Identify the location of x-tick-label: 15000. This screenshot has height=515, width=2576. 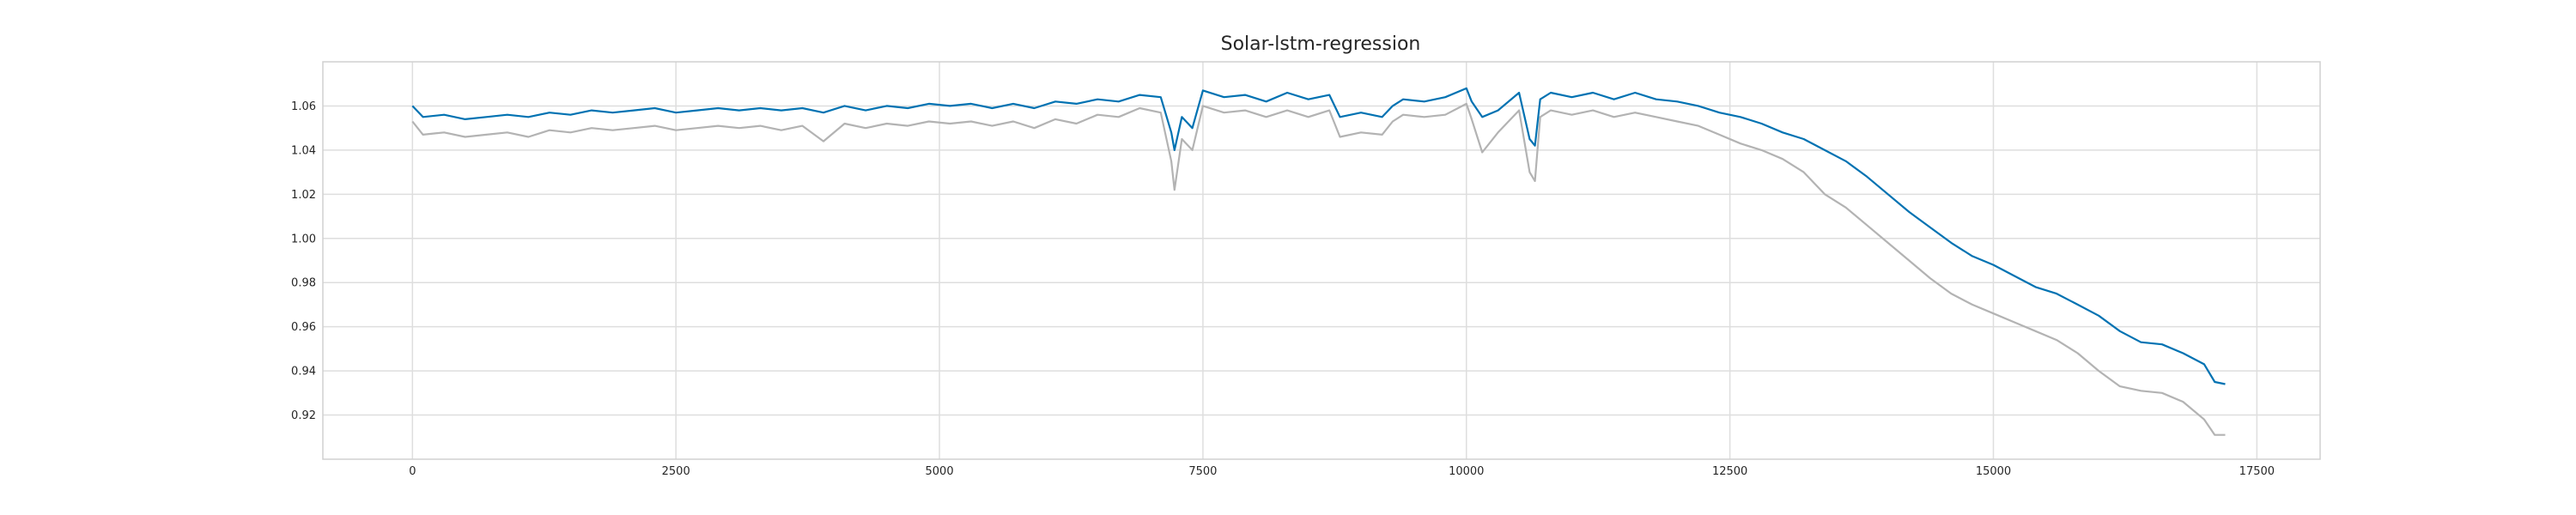
(1994, 471).